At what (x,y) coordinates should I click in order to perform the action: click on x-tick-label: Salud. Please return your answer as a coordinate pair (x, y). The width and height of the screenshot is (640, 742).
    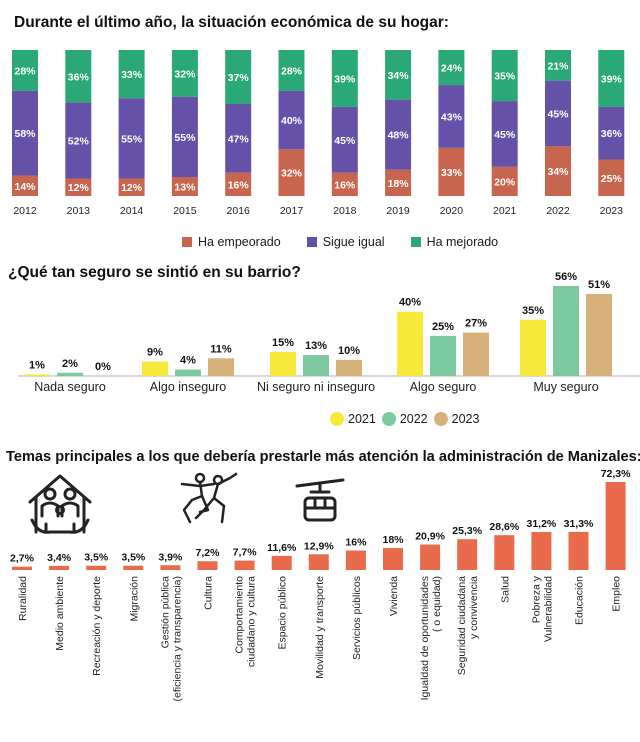
    Looking at the image, I should click on (505, 589).